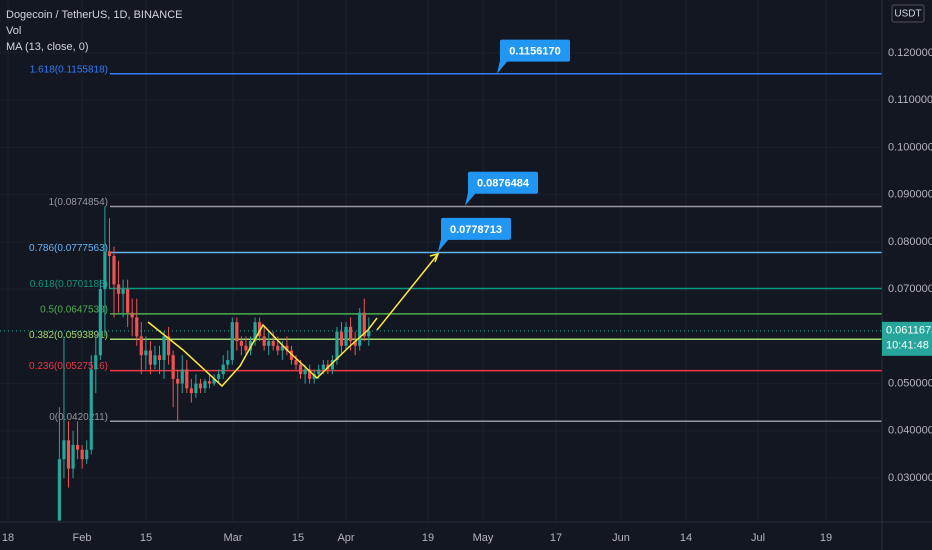 Image resolution: width=932 pixels, height=550 pixels. I want to click on x-tick-label: Mar, so click(233, 538).